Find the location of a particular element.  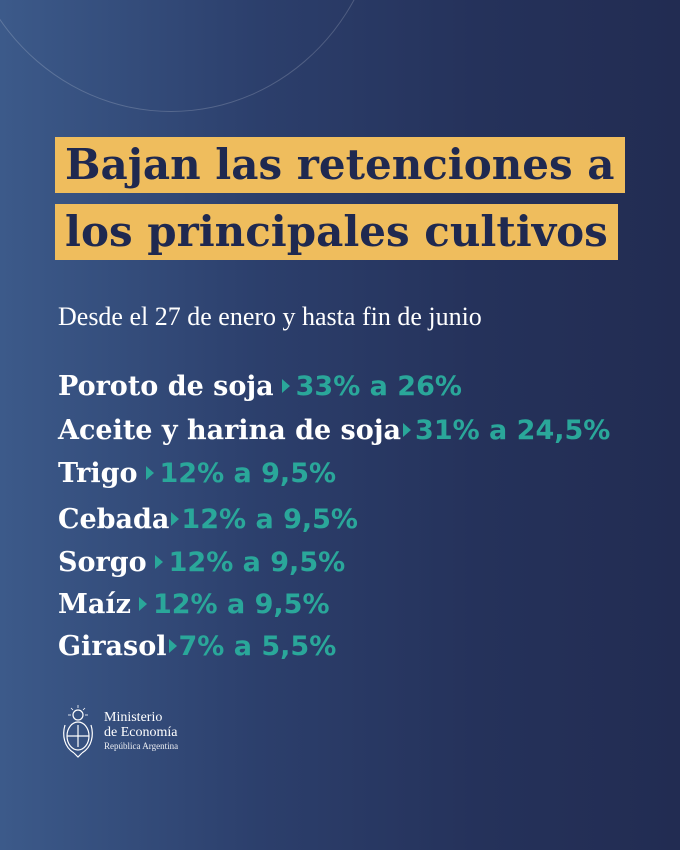

crop-name: Maíz is located at coordinates (94, 604).